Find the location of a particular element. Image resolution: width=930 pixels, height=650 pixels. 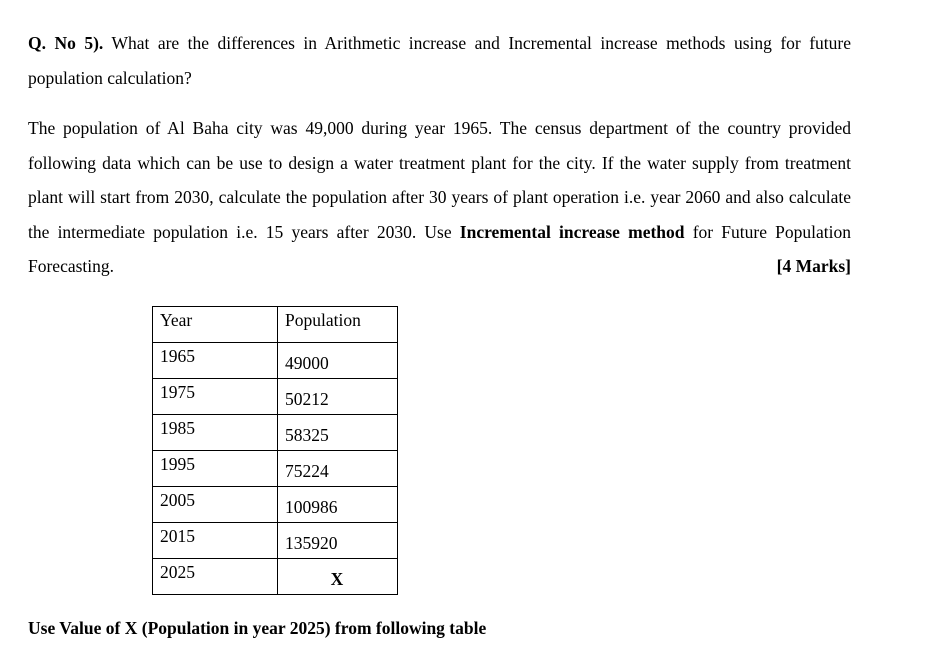

body-bold-phrase: Incremental increase method is located at coordinates (572, 231).